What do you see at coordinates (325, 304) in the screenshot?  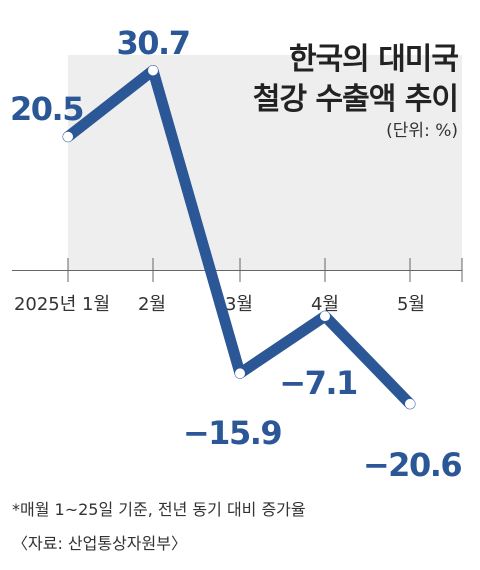 I see `x-category-label-4: 4월` at bounding box center [325, 304].